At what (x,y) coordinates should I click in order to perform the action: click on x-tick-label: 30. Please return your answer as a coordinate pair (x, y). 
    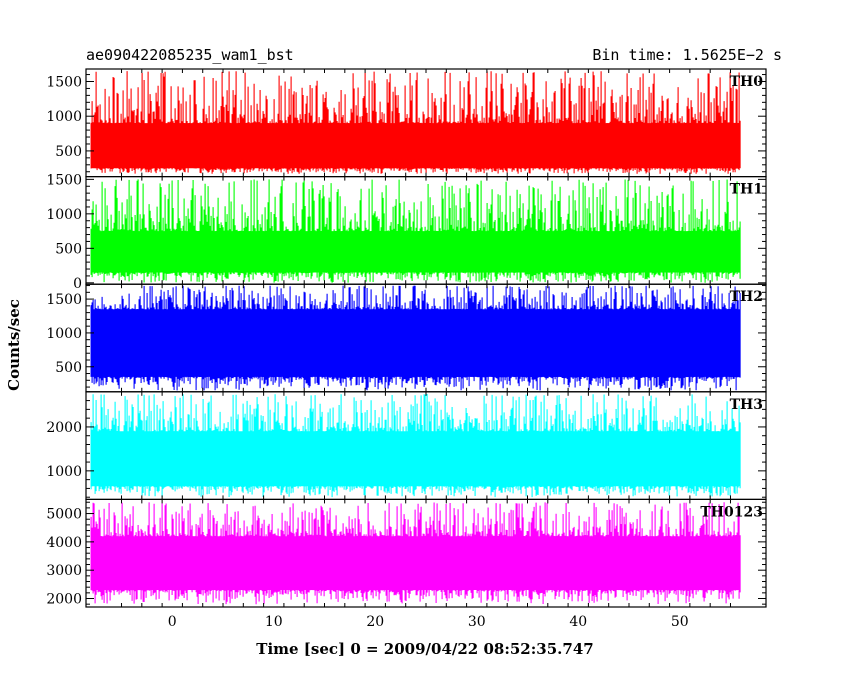
    Looking at the image, I should click on (477, 622).